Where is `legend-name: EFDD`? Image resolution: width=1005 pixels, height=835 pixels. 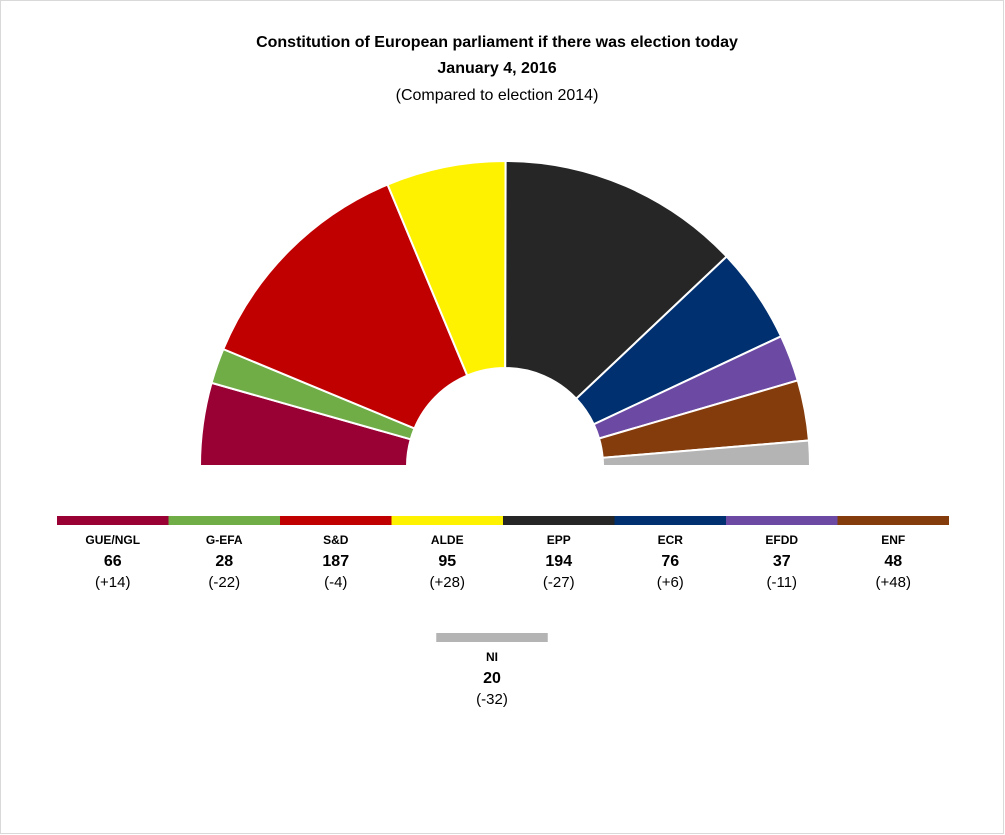
legend-name: EFDD is located at coordinates (781, 540).